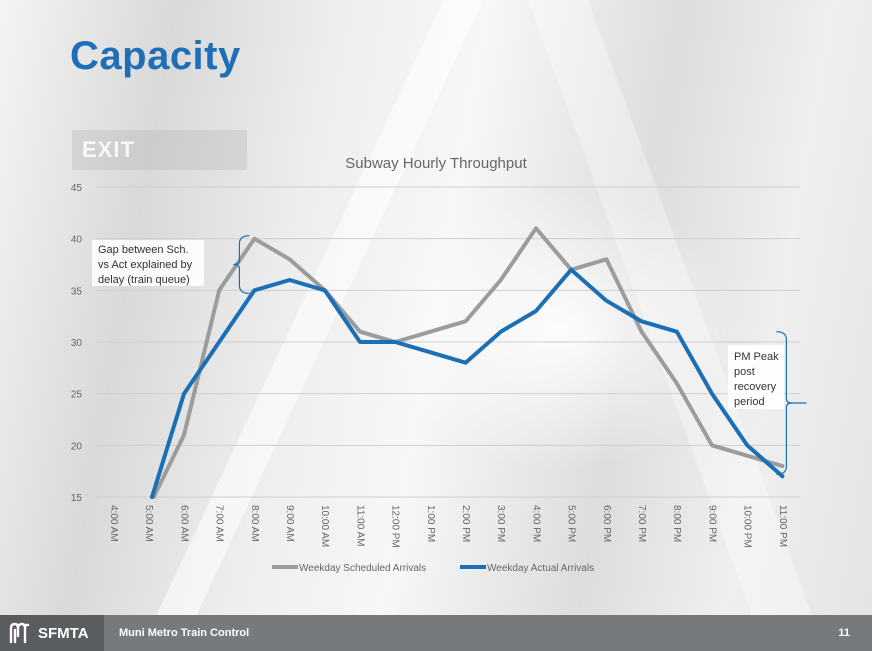  Describe the element at coordinates (749, 402) in the screenshot. I see `annotation-text: period` at that location.